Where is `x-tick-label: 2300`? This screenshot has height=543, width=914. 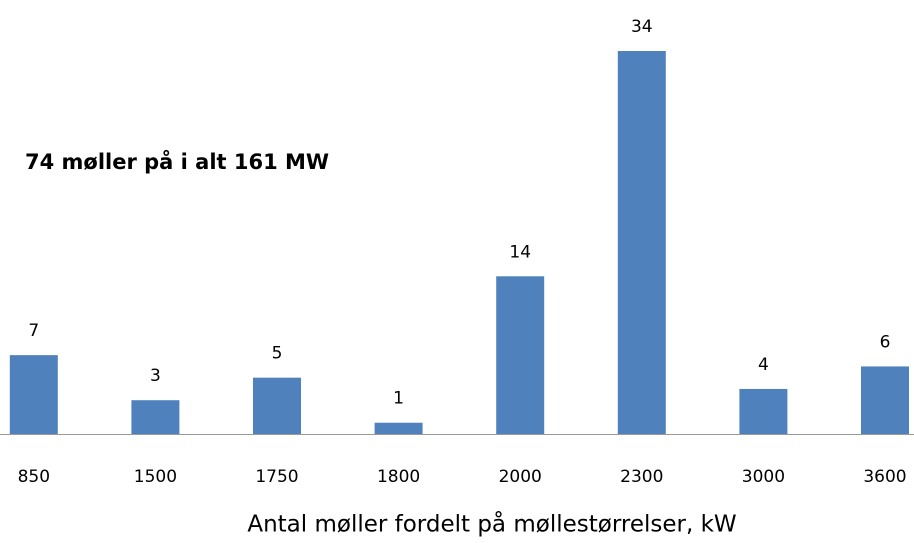
x-tick-label: 2300 is located at coordinates (641, 477).